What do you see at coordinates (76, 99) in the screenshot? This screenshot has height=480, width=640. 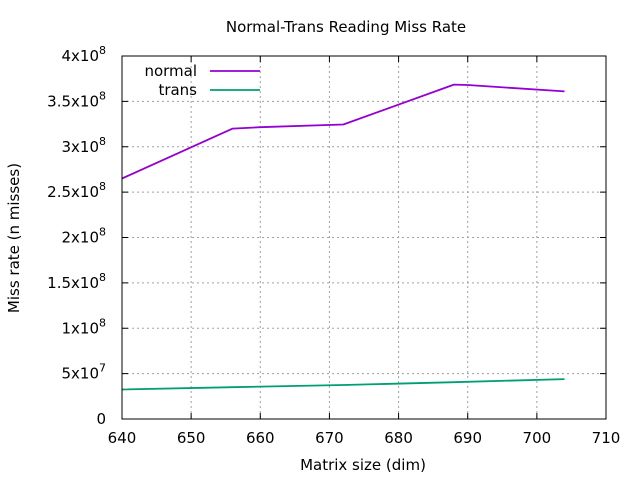 I see `y-tick-label: 3.5x10⁸` at bounding box center [76, 99].